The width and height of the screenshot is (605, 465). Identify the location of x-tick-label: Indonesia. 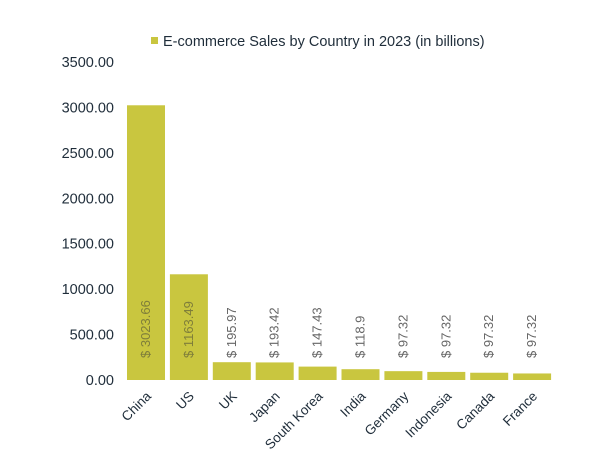
(428, 414).